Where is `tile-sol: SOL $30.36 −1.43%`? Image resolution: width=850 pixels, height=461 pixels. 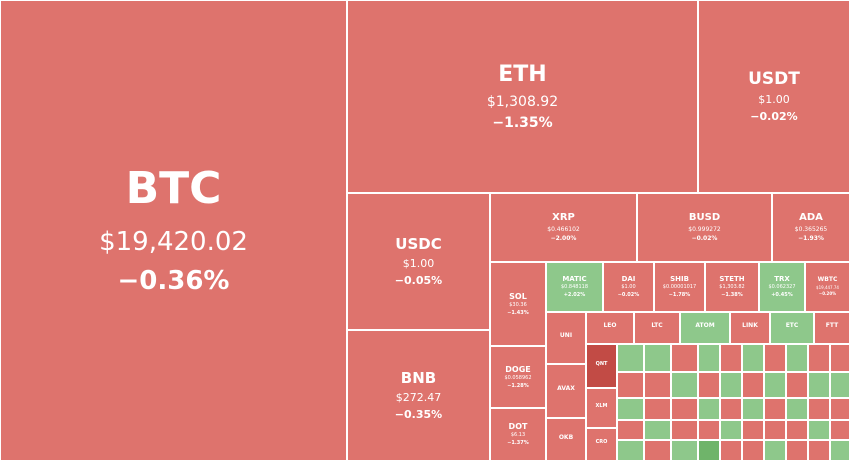 tile-sol: SOL $30.36 −1.43% is located at coordinates (518, 304).